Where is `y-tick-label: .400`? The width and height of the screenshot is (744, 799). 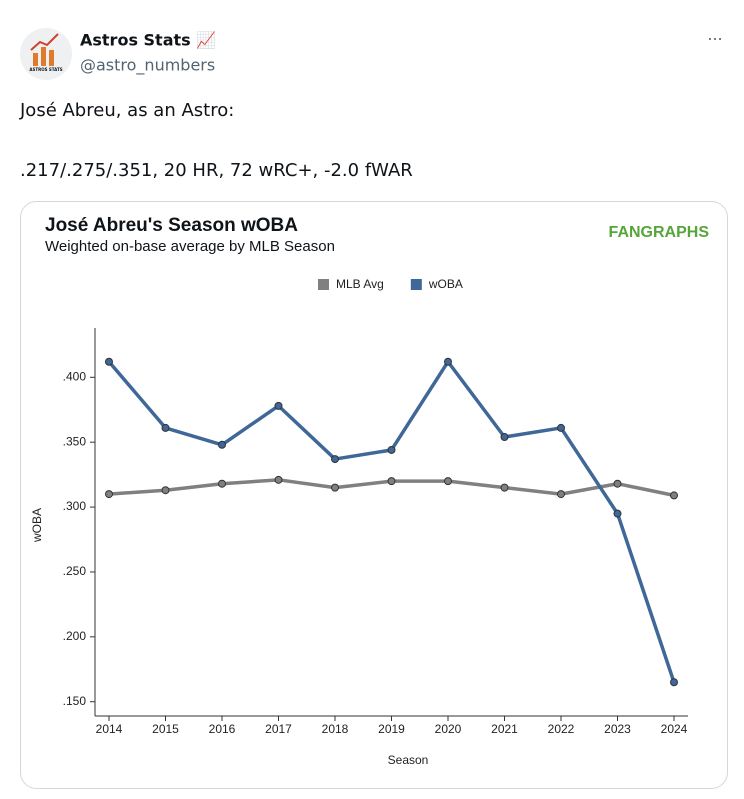 y-tick-label: .400 is located at coordinates (75, 376).